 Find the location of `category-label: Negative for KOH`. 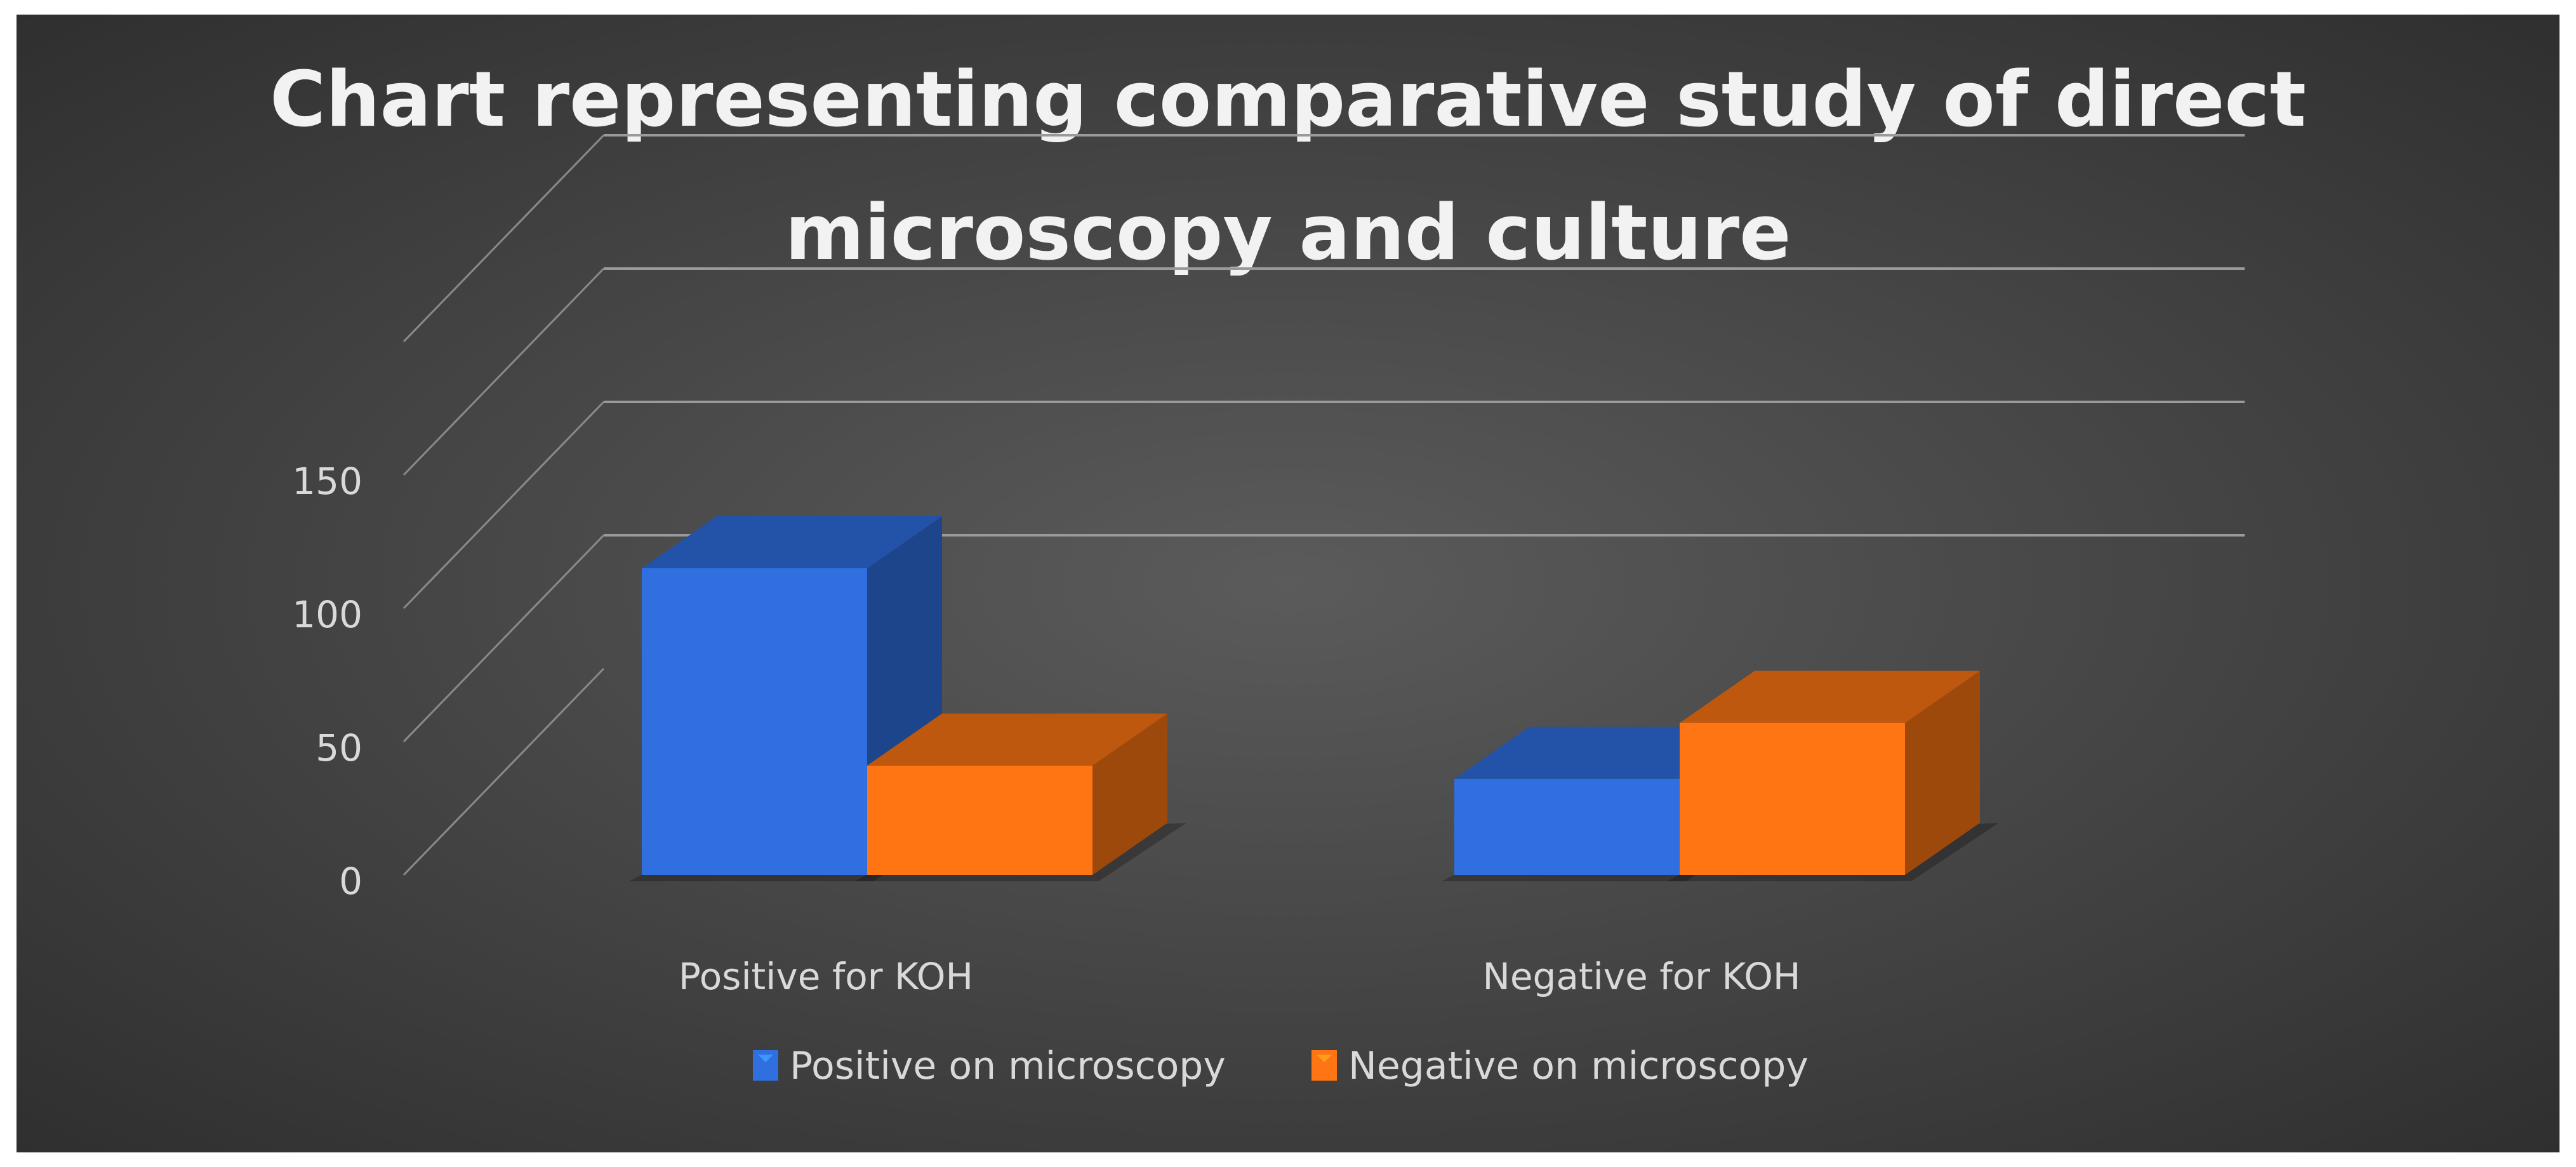

category-label: Negative for KOH is located at coordinates (1641, 977).